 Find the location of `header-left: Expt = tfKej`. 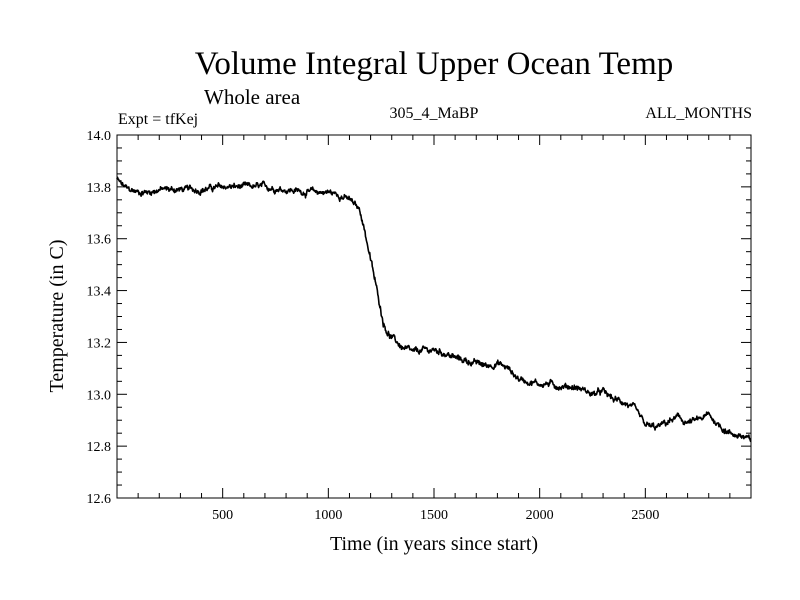

header-left: Expt = tfKej is located at coordinates (158, 119).